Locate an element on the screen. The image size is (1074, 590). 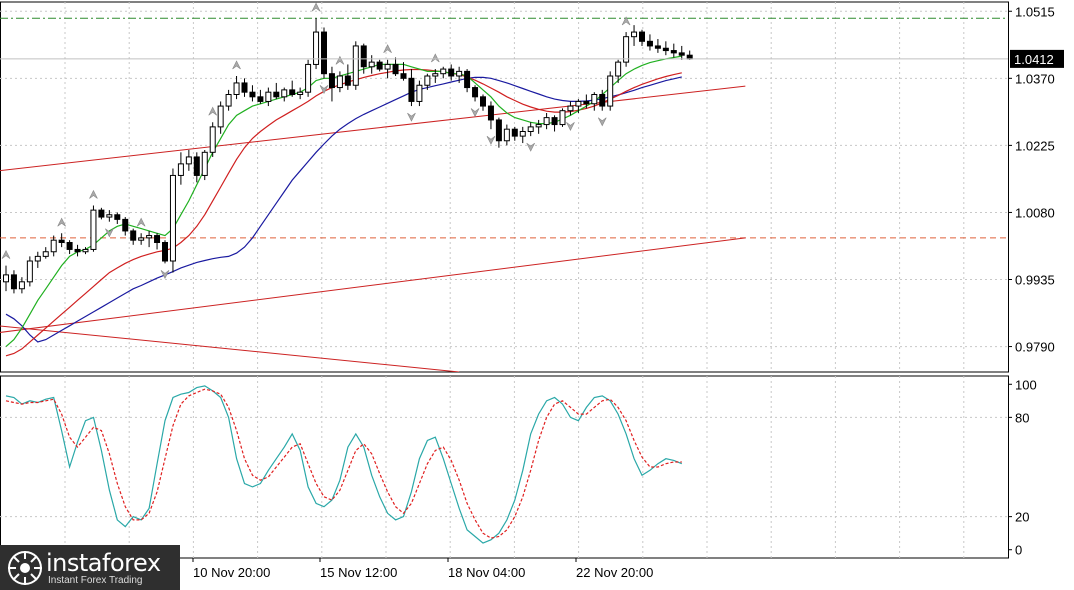
logo-tagline: Instant Forex Trading is located at coordinates (95, 580).